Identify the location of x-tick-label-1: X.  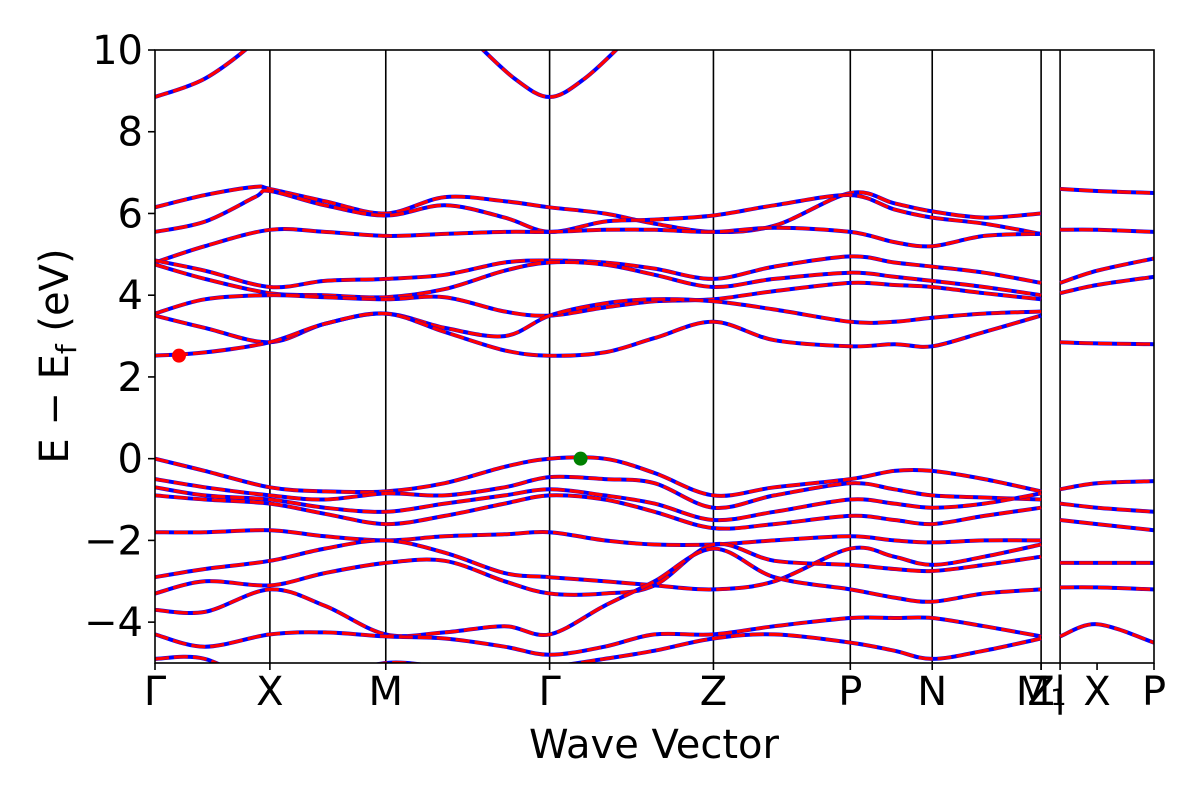
(269, 692).